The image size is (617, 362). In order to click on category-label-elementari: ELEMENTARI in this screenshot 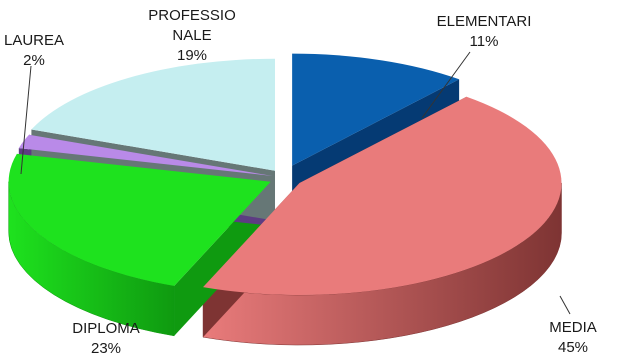, I will do `click(484, 21)`.